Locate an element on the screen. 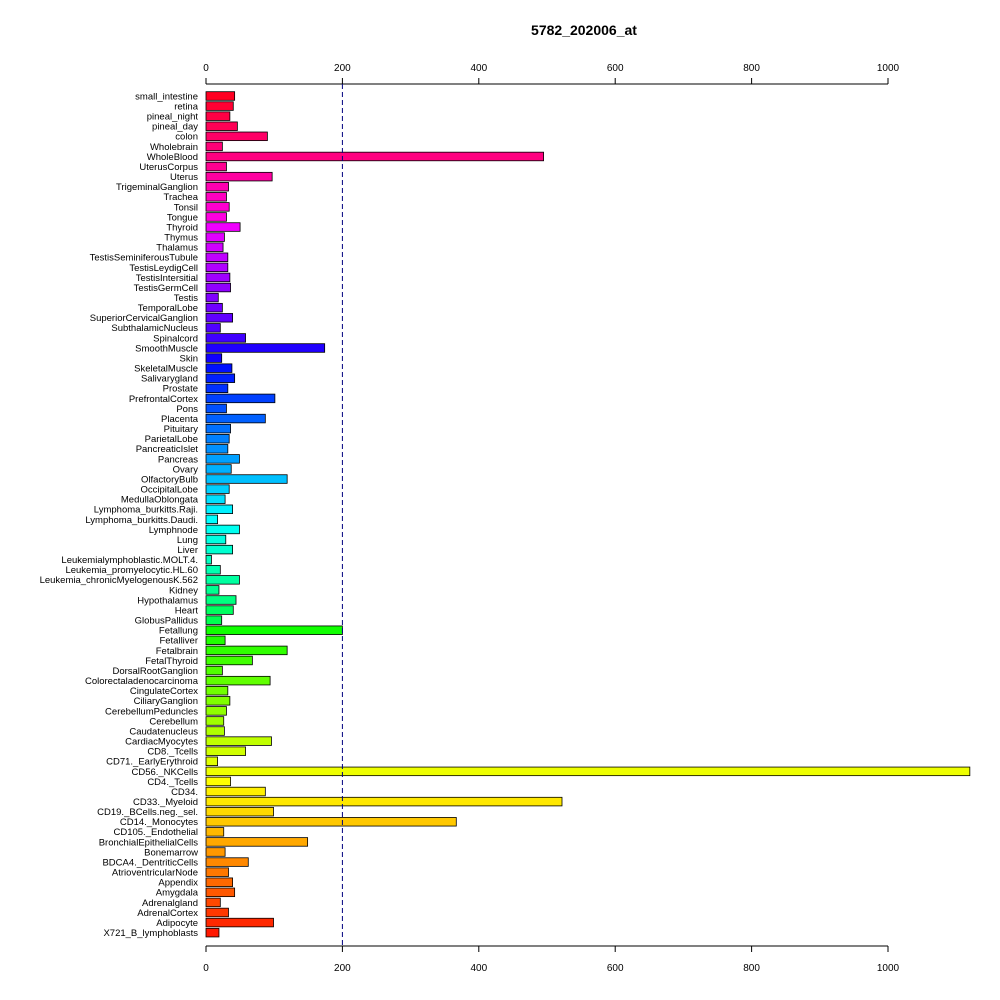 The width and height of the screenshot is (1000, 1000). category-label: Lymphoma_burkitts.Daudi. is located at coordinates (141, 520).